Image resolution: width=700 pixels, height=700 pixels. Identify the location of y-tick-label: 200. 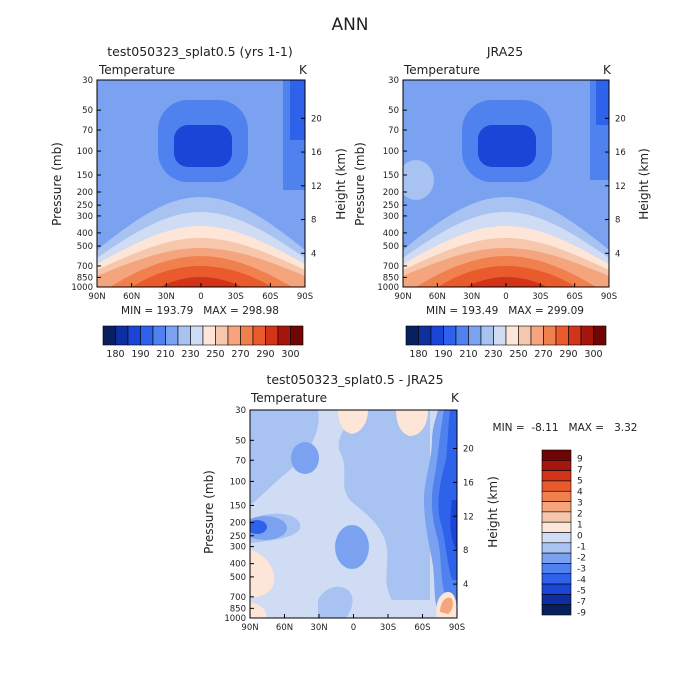
(238, 524).